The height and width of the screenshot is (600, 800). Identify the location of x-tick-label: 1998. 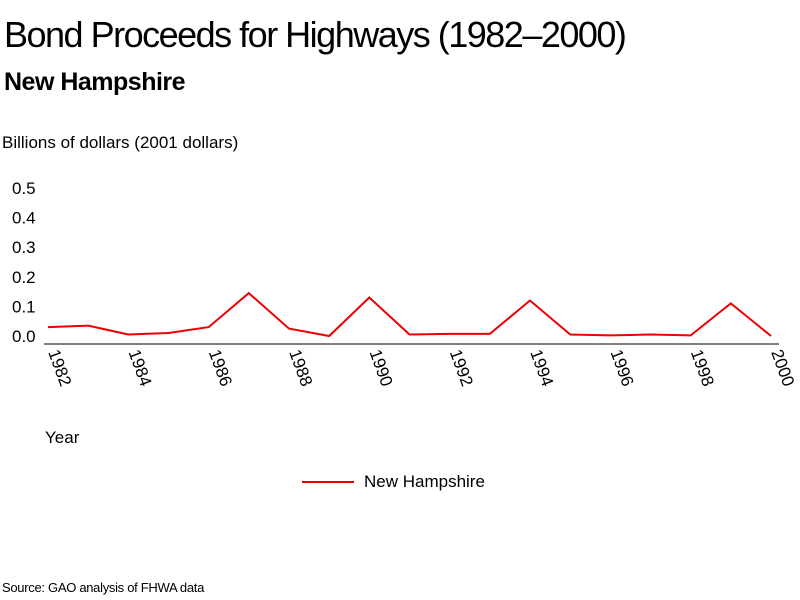
(702, 368).